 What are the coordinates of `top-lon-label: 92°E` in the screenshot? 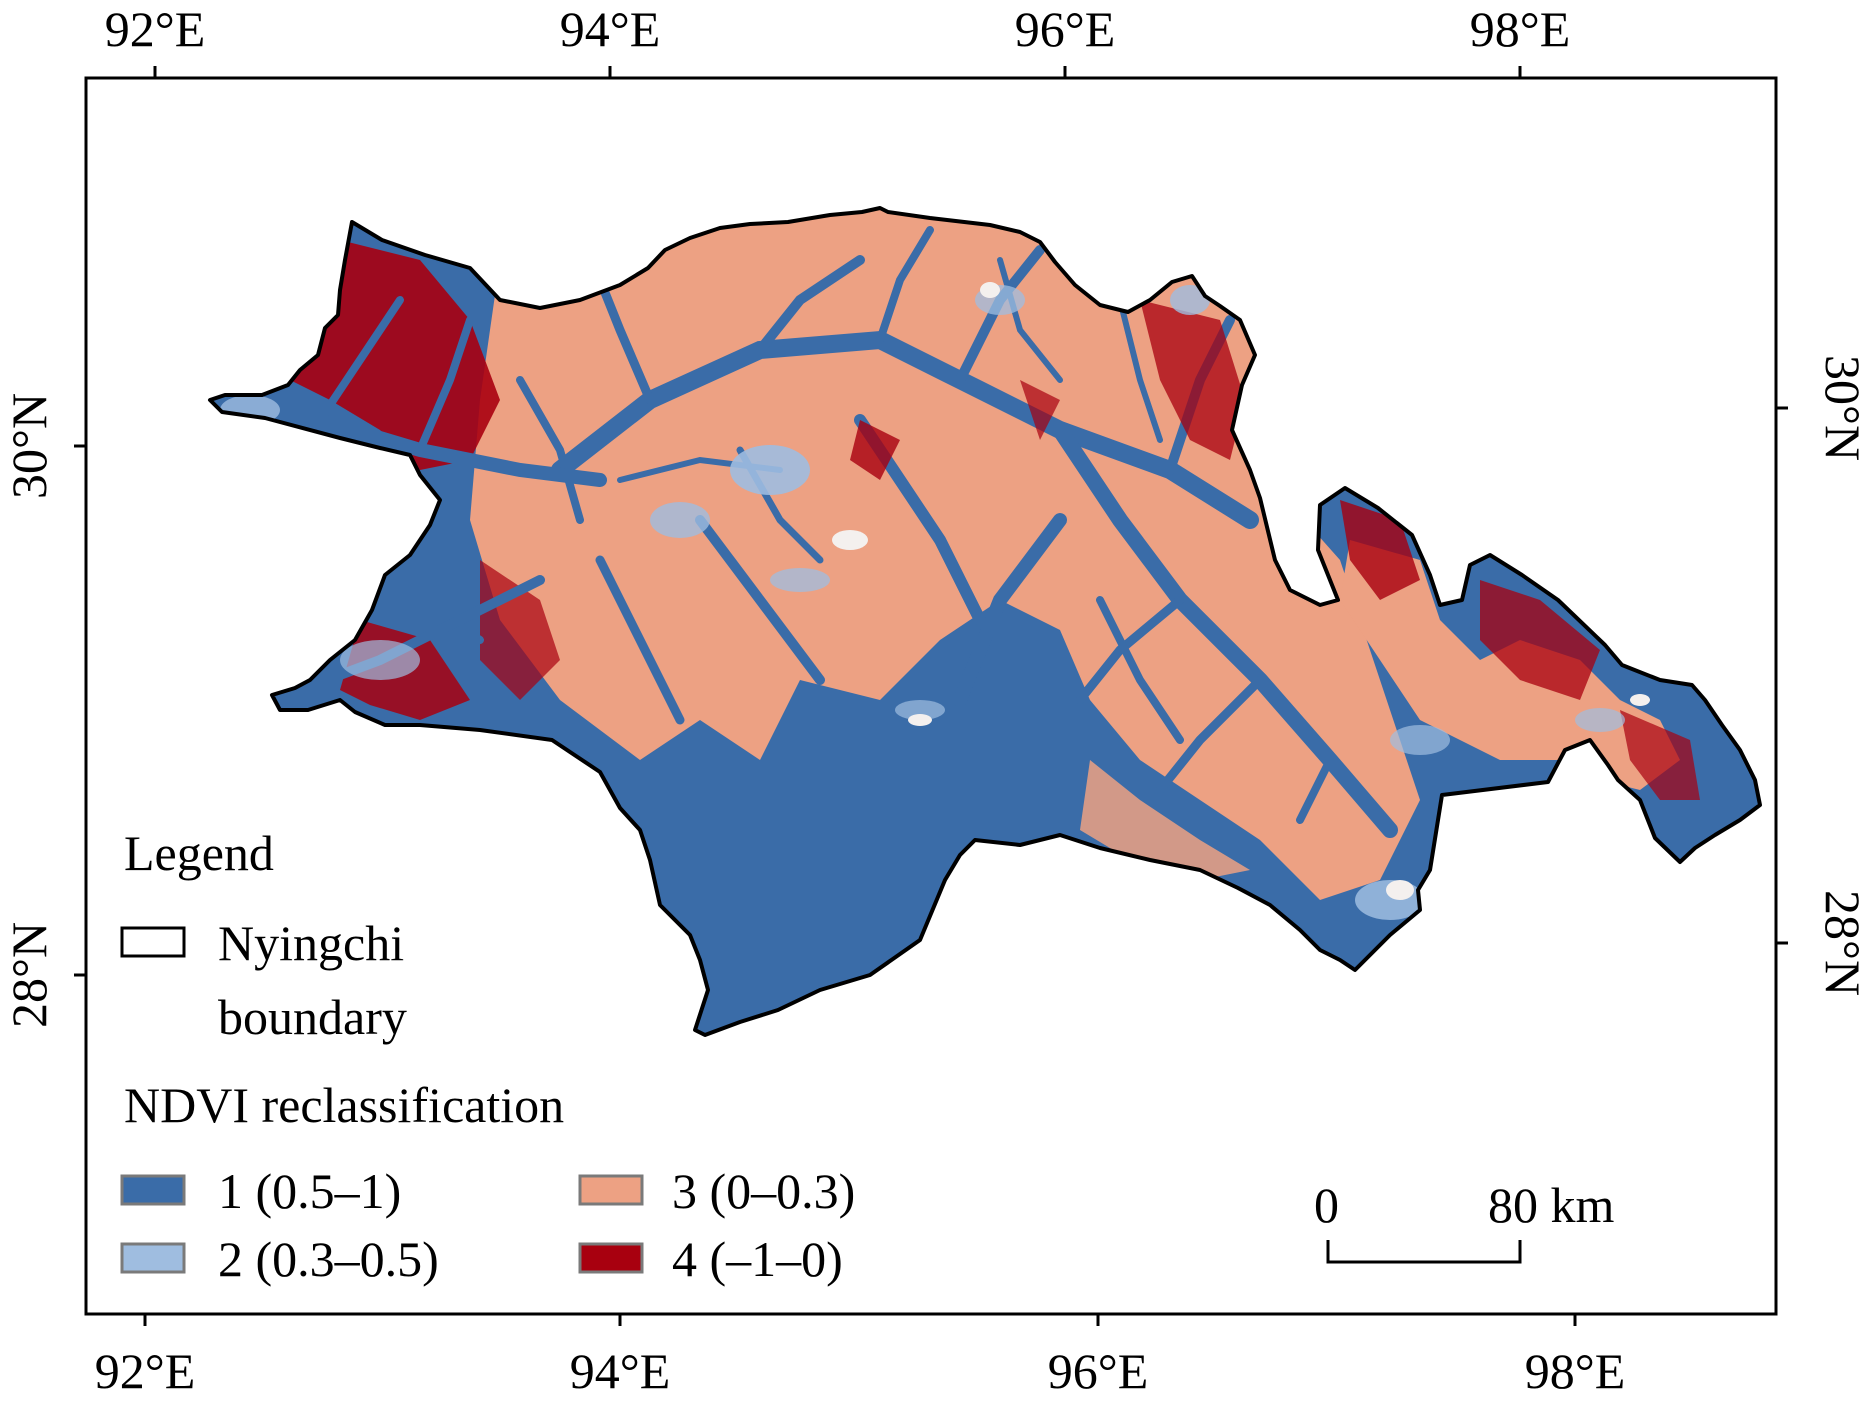 It's located at (155, 29).